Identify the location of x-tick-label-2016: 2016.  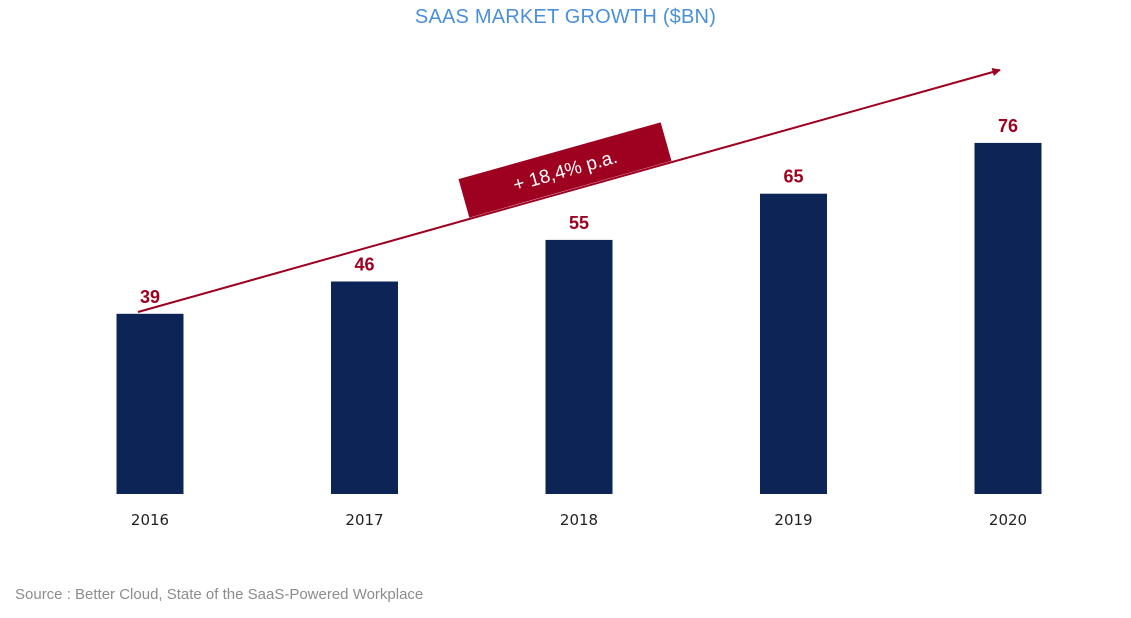
(150, 520).